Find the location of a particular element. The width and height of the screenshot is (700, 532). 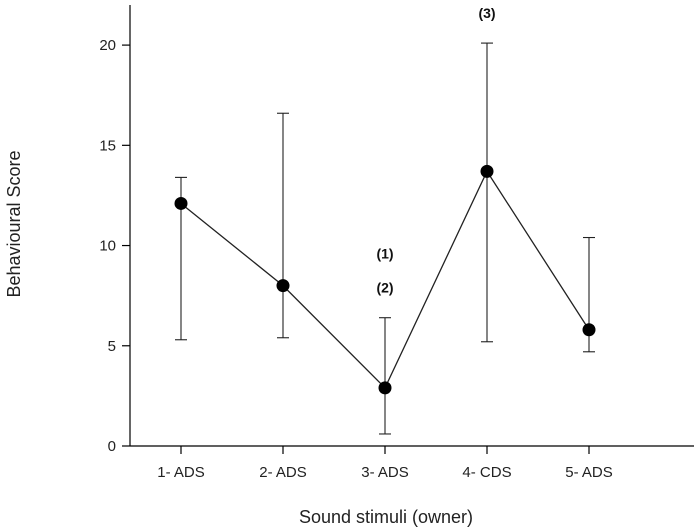

x-ticks: 1- ADS 2- ADS 3- ADS 4- CDS 5- ADS is located at coordinates (385, 463).